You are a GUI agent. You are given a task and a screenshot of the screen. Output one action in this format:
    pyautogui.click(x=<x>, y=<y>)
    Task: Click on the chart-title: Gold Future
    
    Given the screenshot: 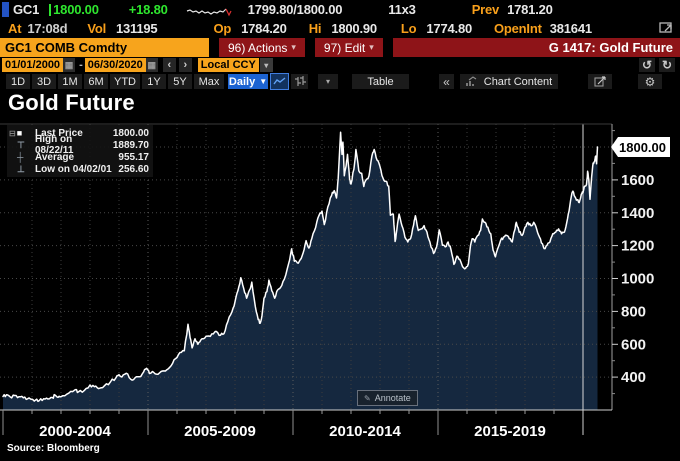 What is the action you would take?
    pyautogui.click(x=71, y=102)
    